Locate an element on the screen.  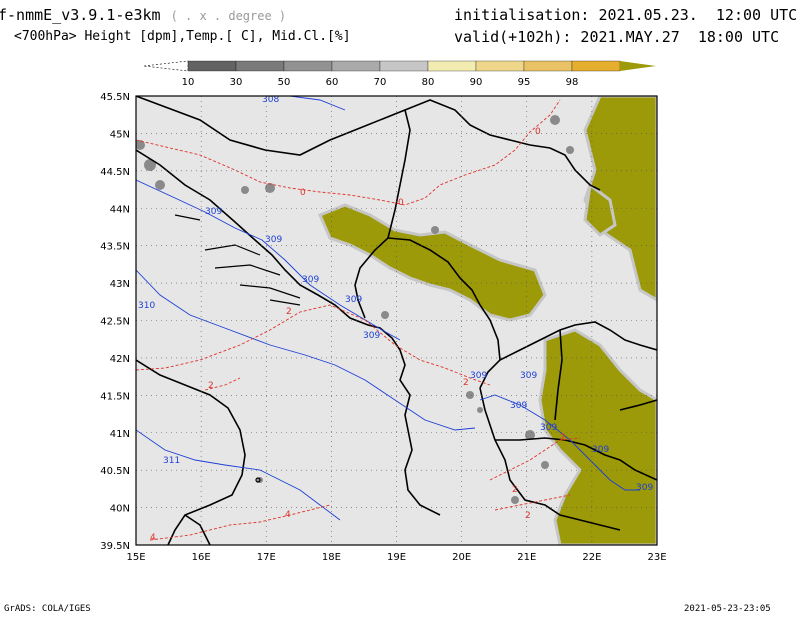
longitude-label: 19E is located at coordinates (396, 557).